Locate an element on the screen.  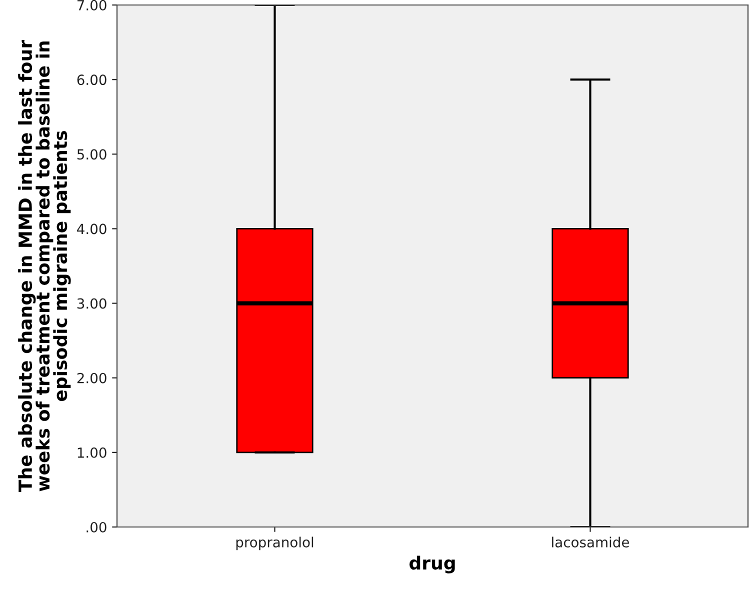
y-tick-label: 1.00 is located at coordinates (92, 452).